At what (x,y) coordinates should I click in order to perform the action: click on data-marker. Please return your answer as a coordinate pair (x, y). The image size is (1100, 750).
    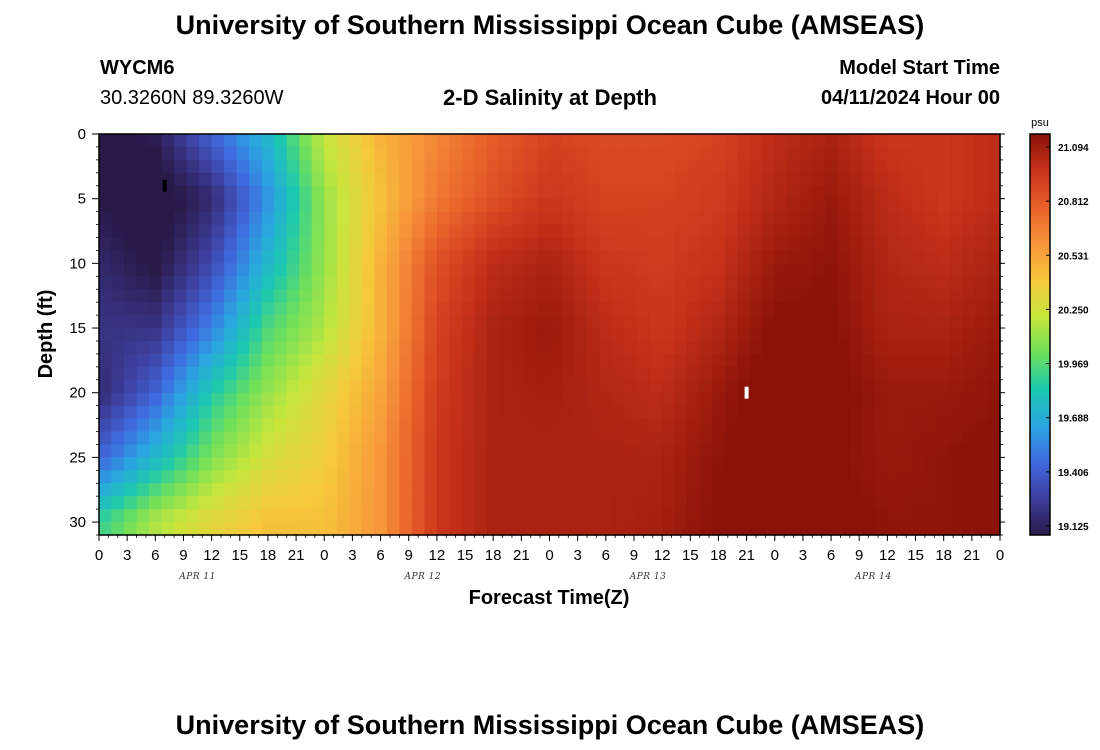
    Looking at the image, I should click on (164, 185).